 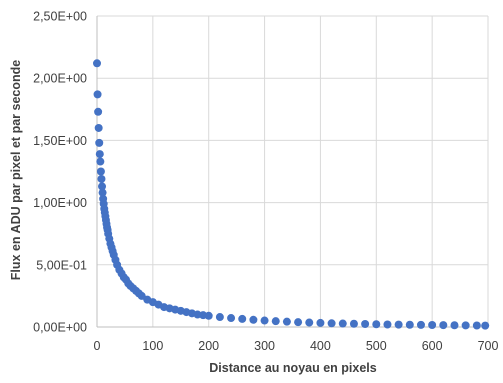 I want to click on x-tick-label: 700, so click(x=488, y=346).